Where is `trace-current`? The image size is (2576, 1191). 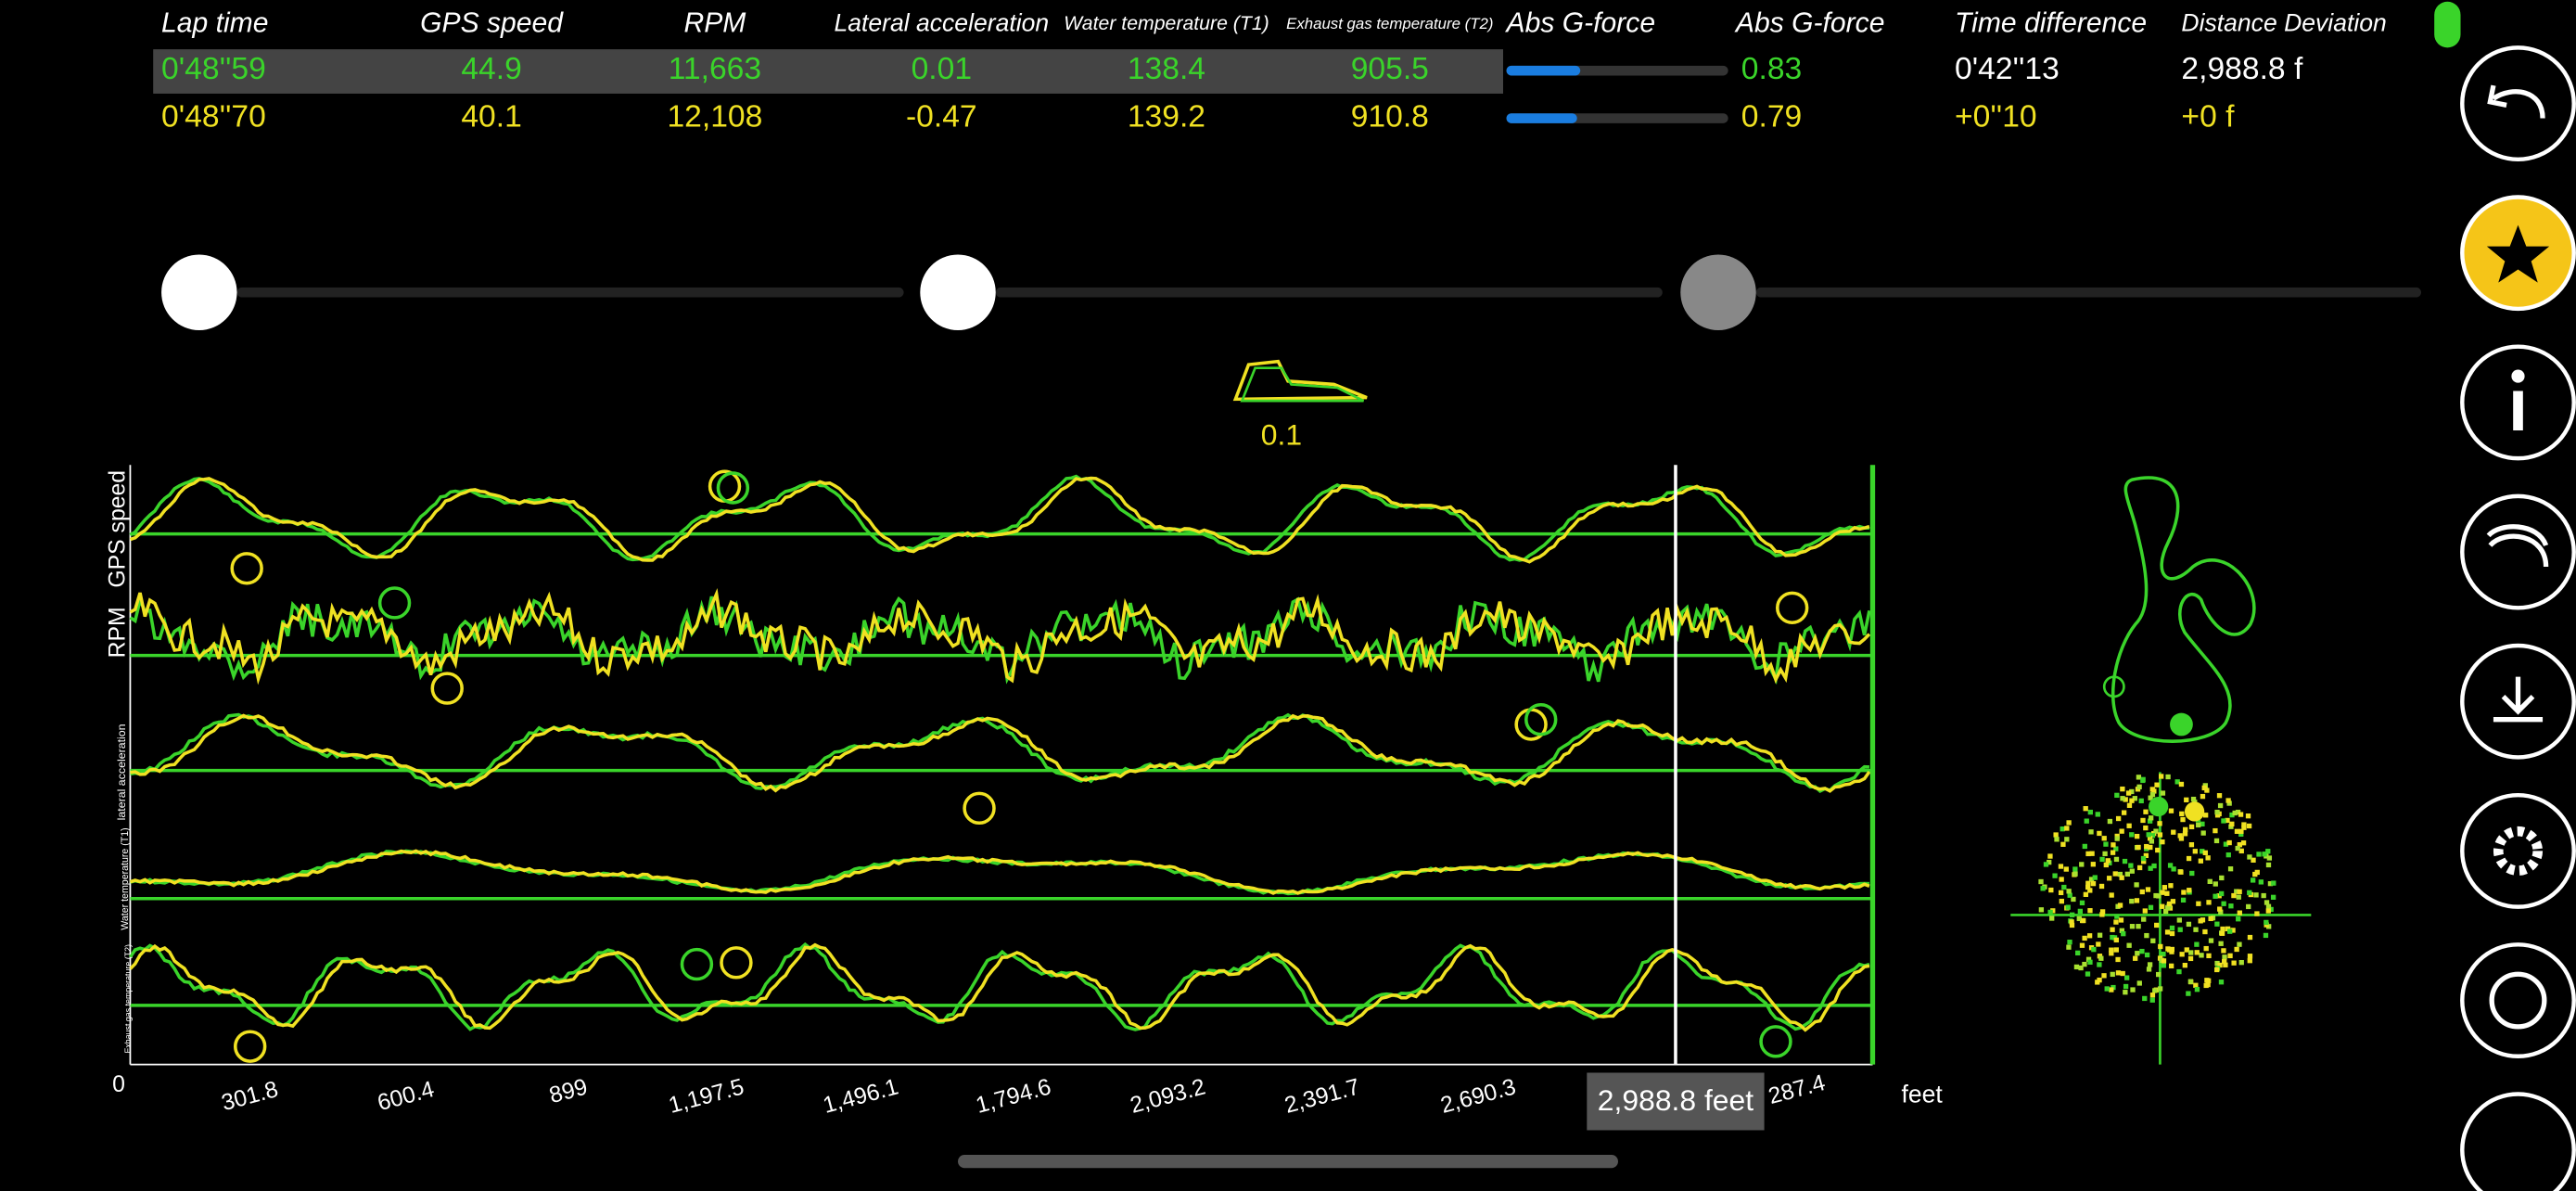 trace-current is located at coordinates (1000, 753).